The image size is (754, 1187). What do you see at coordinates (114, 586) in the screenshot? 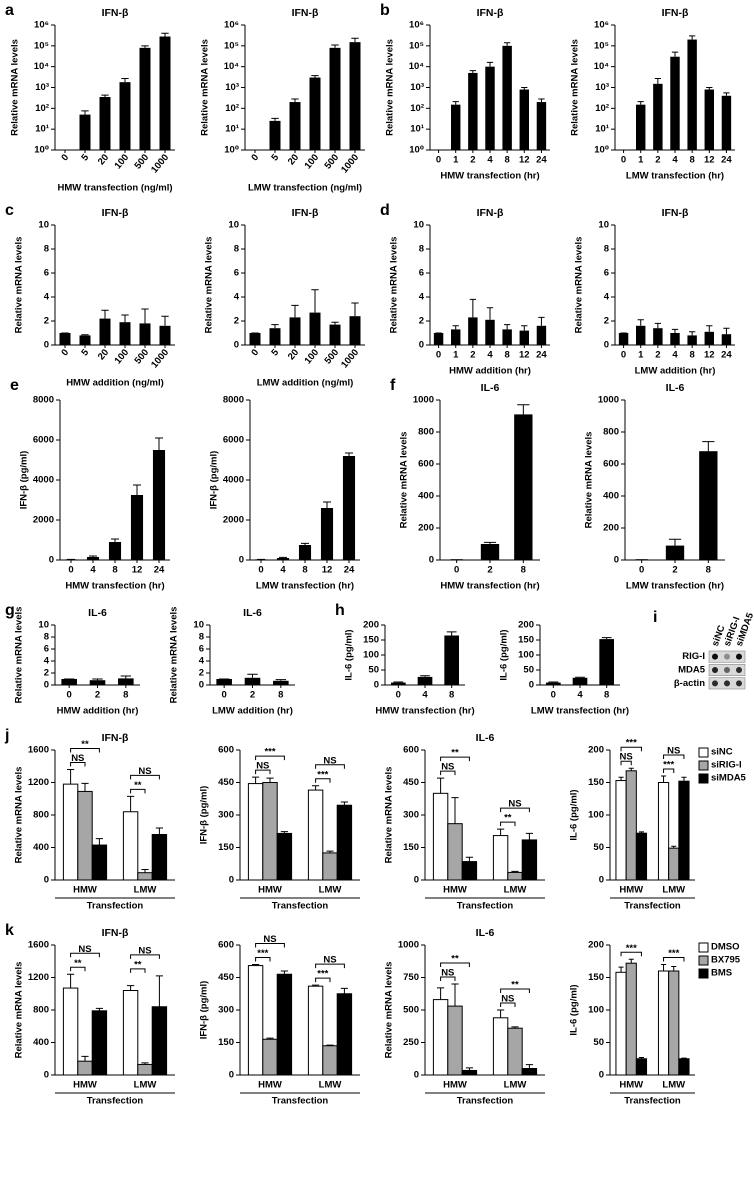
I see `x-axis-label: HMW transfection (hr)` at bounding box center [114, 586].